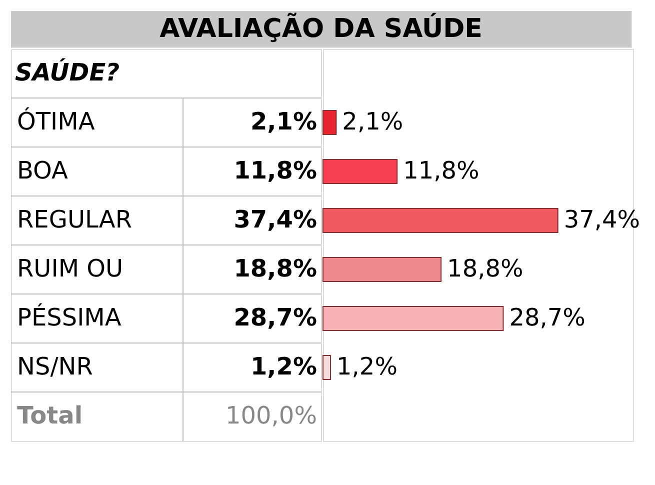 The image size is (655, 485). I want to click on data-label: 18,8%, so click(275, 268).